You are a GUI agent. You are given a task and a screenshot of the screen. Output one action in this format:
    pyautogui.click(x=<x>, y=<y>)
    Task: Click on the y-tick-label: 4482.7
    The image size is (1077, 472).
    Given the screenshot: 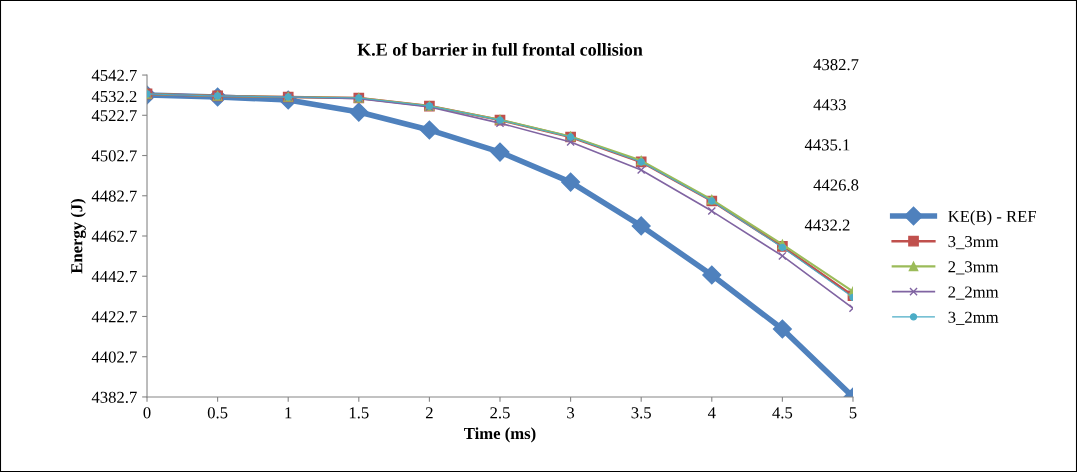 What is the action you would take?
    pyautogui.click(x=114, y=196)
    